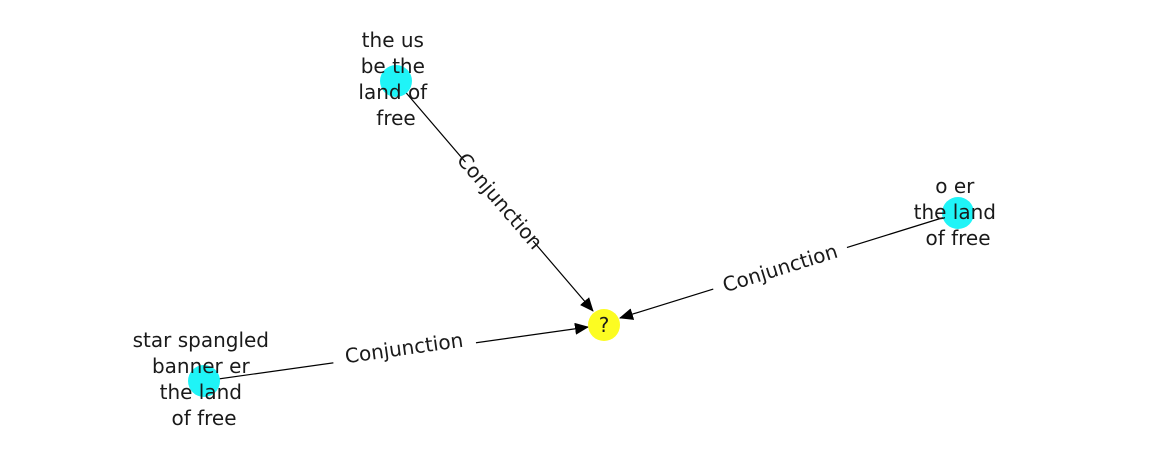  I want to click on source-node-label-3: star spangled banner er the land of free, so click(204, 379).